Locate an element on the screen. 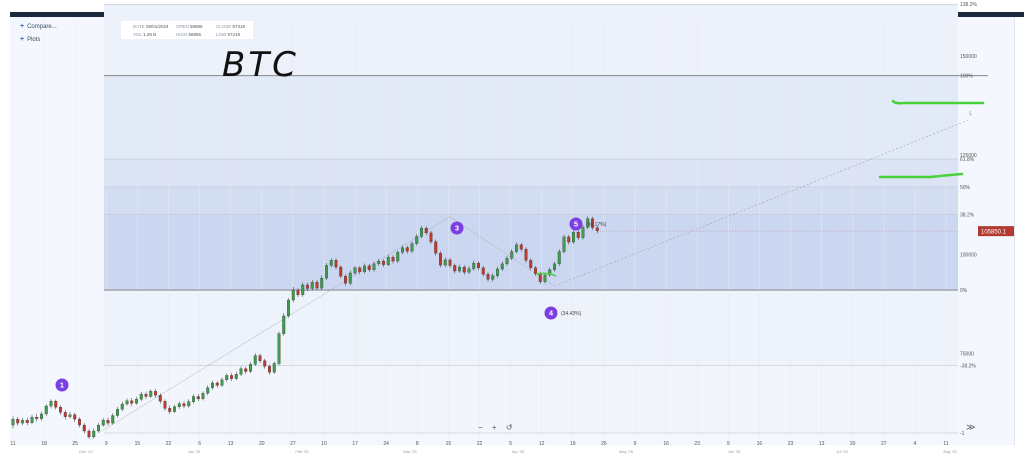  vol-value: 1.29 B is located at coordinates (150, 34).